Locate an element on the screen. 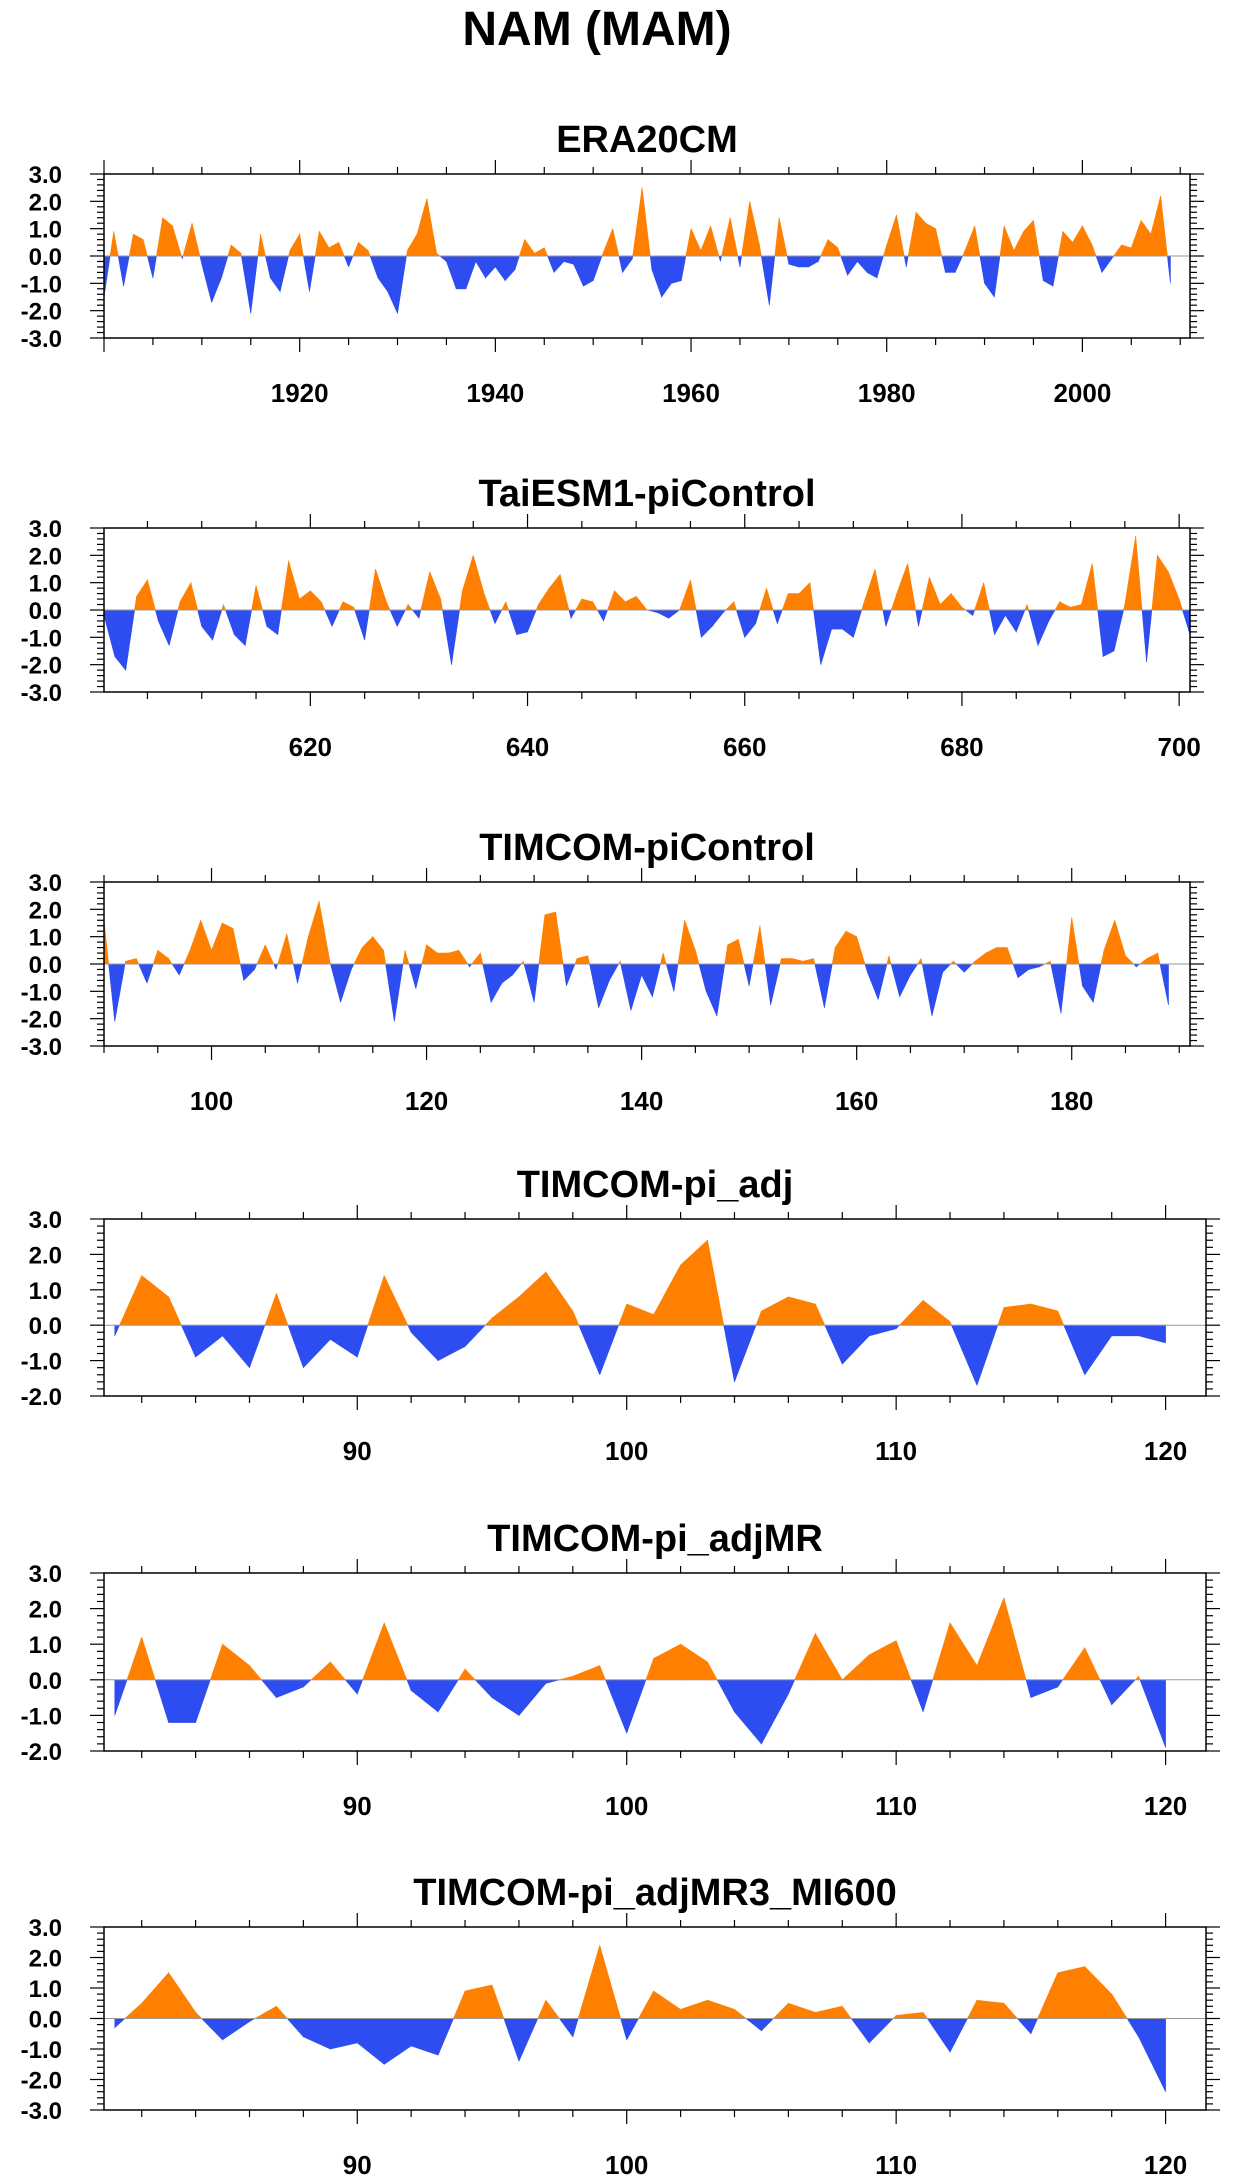 The width and height of the screenshot is (1235, 2184). x-tick-label: 120 is located at coordinates (426, 1101).